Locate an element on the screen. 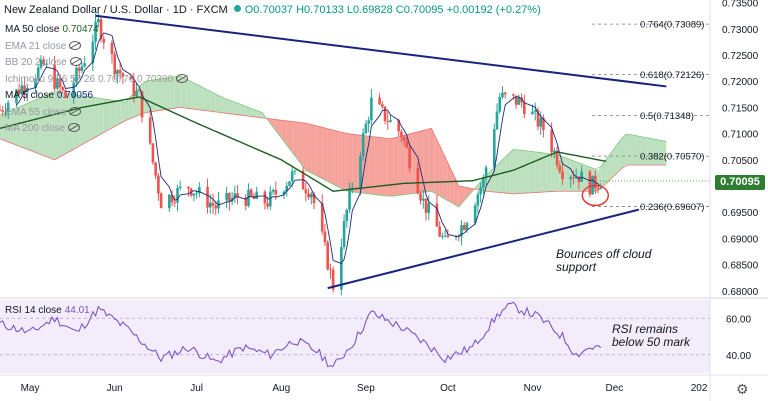 This screenshot has height=401, width=768. y-tick-label: 0.70500 is located at coordinates (740, 161).